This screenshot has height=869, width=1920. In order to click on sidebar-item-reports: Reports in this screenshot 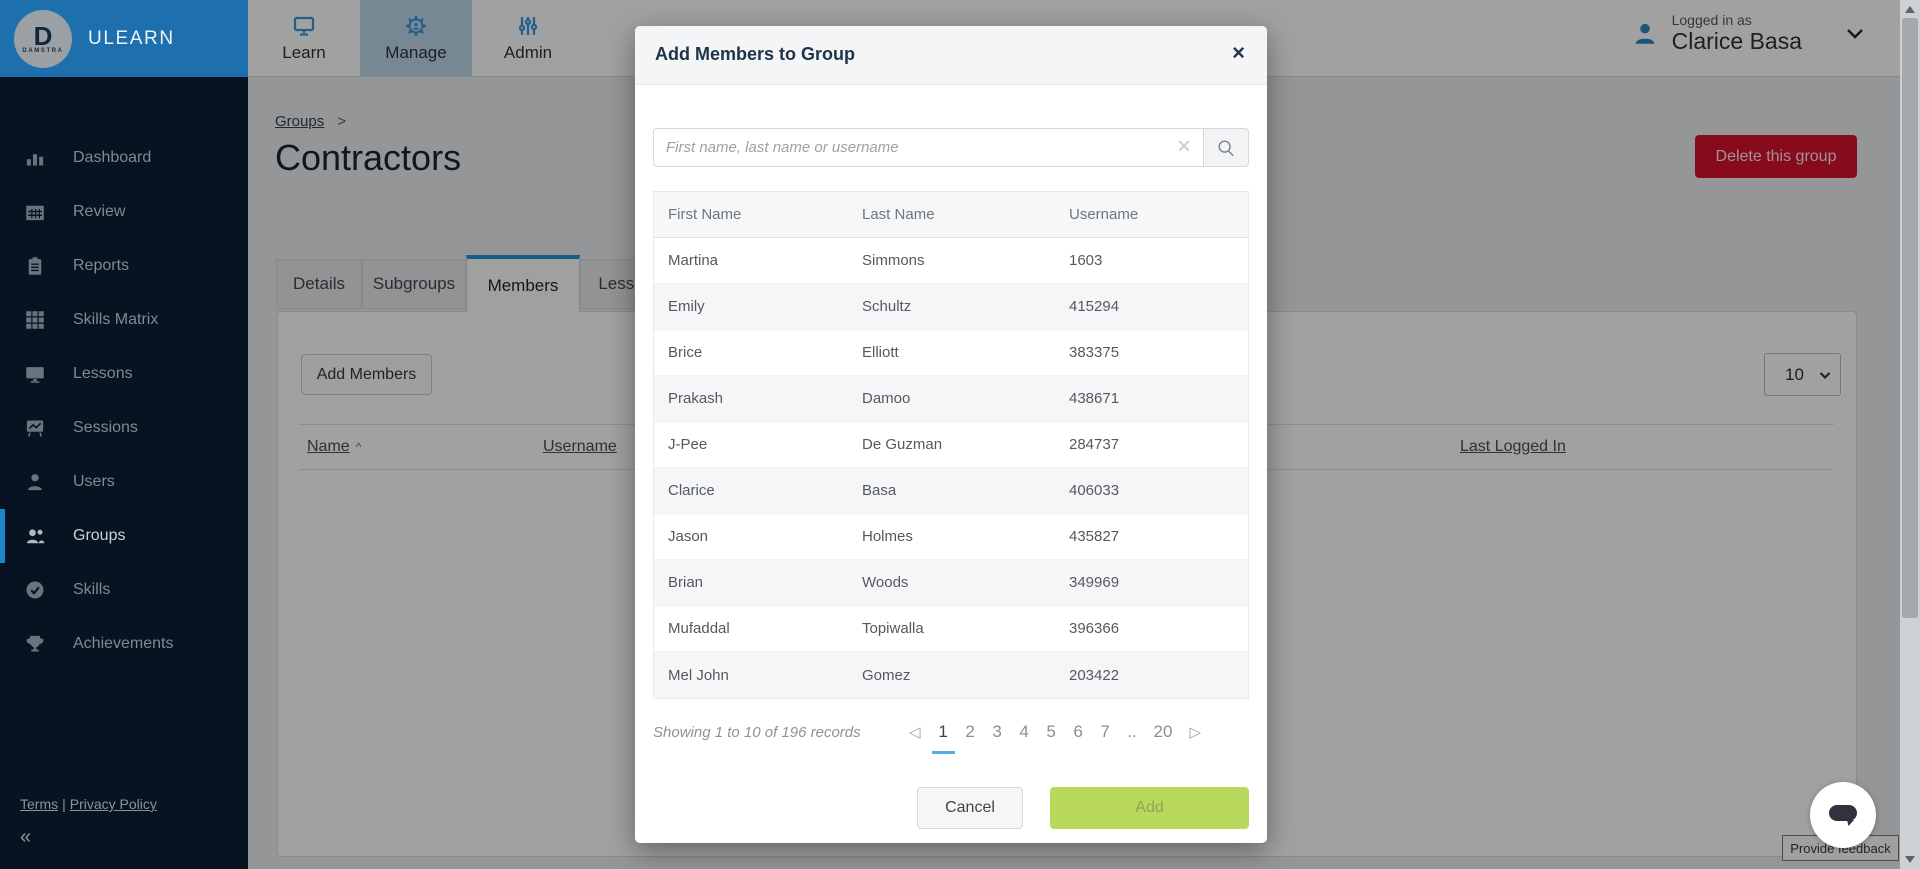, I will do `click(124, 266)`.